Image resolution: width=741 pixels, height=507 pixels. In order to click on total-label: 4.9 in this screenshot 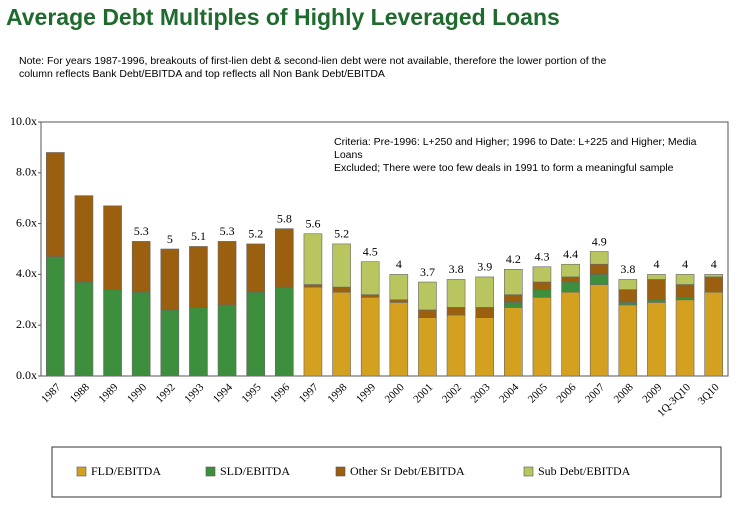, I will do `click(599, 241)`.